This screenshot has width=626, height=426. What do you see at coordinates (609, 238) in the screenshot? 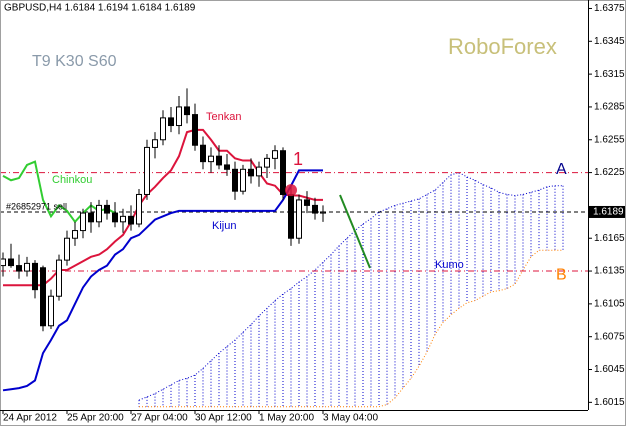
I see `y-tick-label: 1.6165` at bounding box center [609, 238].